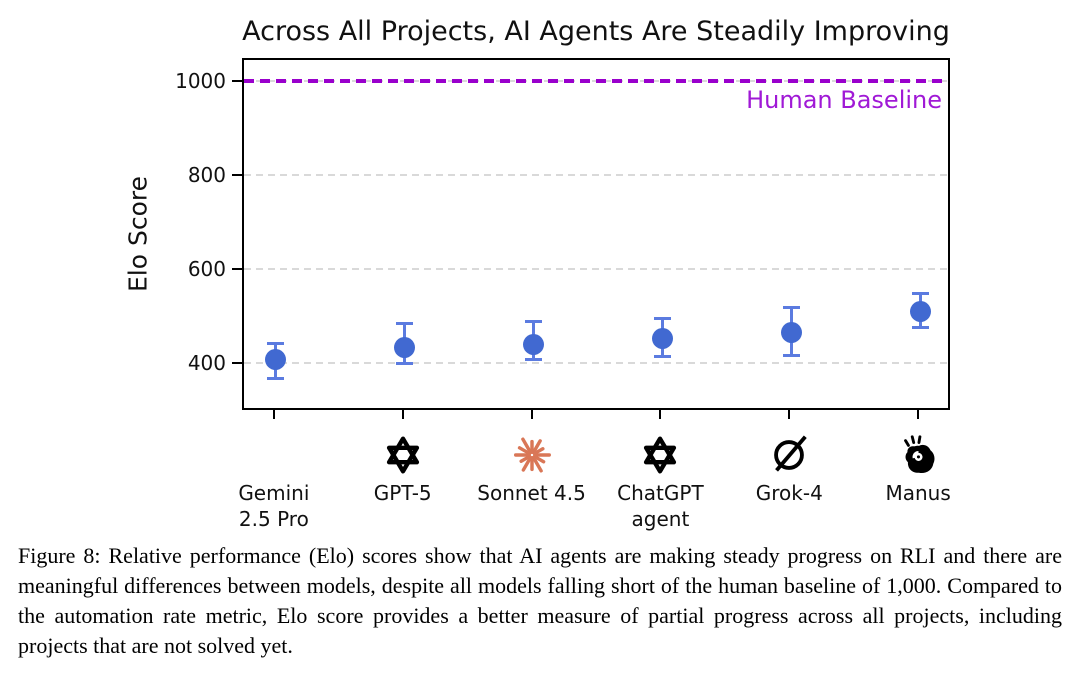 This screenshot has height=687, width=1080. Describe the element at coordinates (662, 339) in the screenshot. I see `data-point-chatgpt-agent` at that location.